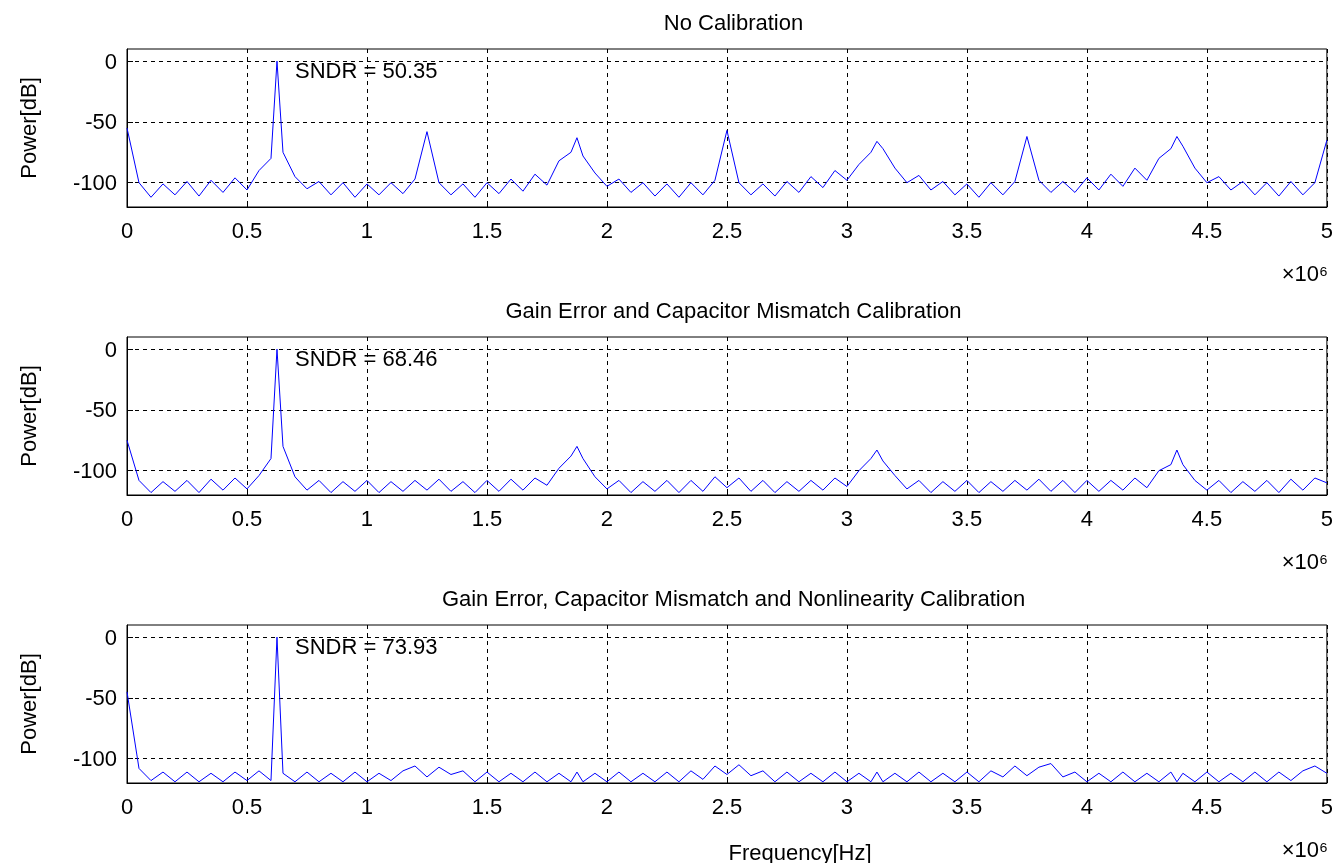 This screenshot has width=1336, height=863. I want to click on chart-title: Gain Error and Capacitor Mismatch Calibration, so click(733, 310).